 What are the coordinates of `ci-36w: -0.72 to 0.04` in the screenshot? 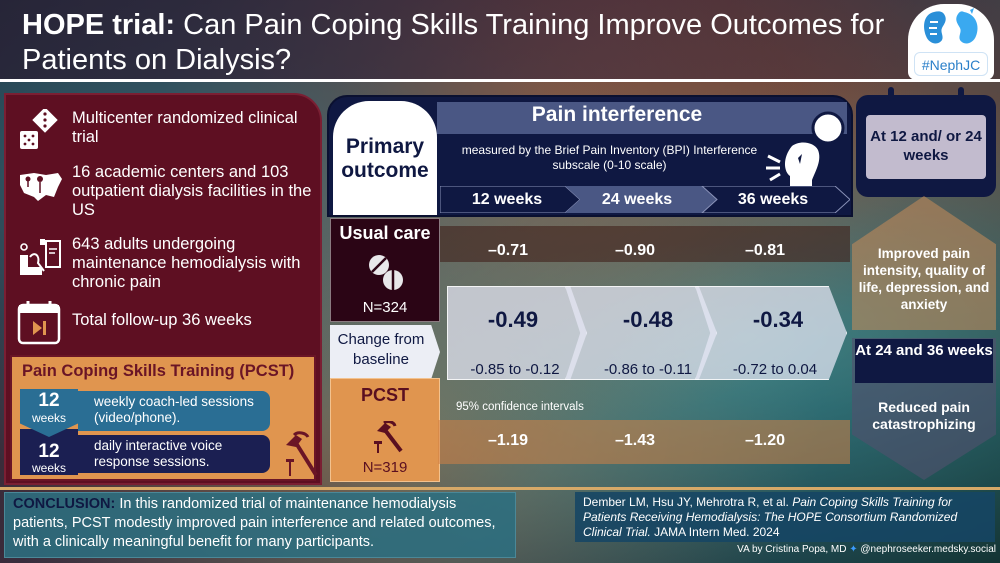 It's located at (775, 369).